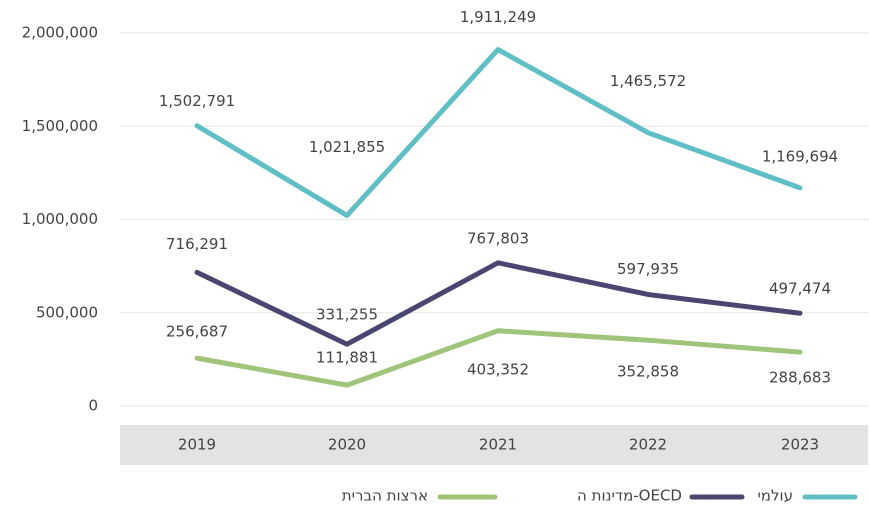 The image size is (869, 509). Describe the element at coordinates (67, 312) in the screenshot. I see `y-tick-label: 500,000` at that location.